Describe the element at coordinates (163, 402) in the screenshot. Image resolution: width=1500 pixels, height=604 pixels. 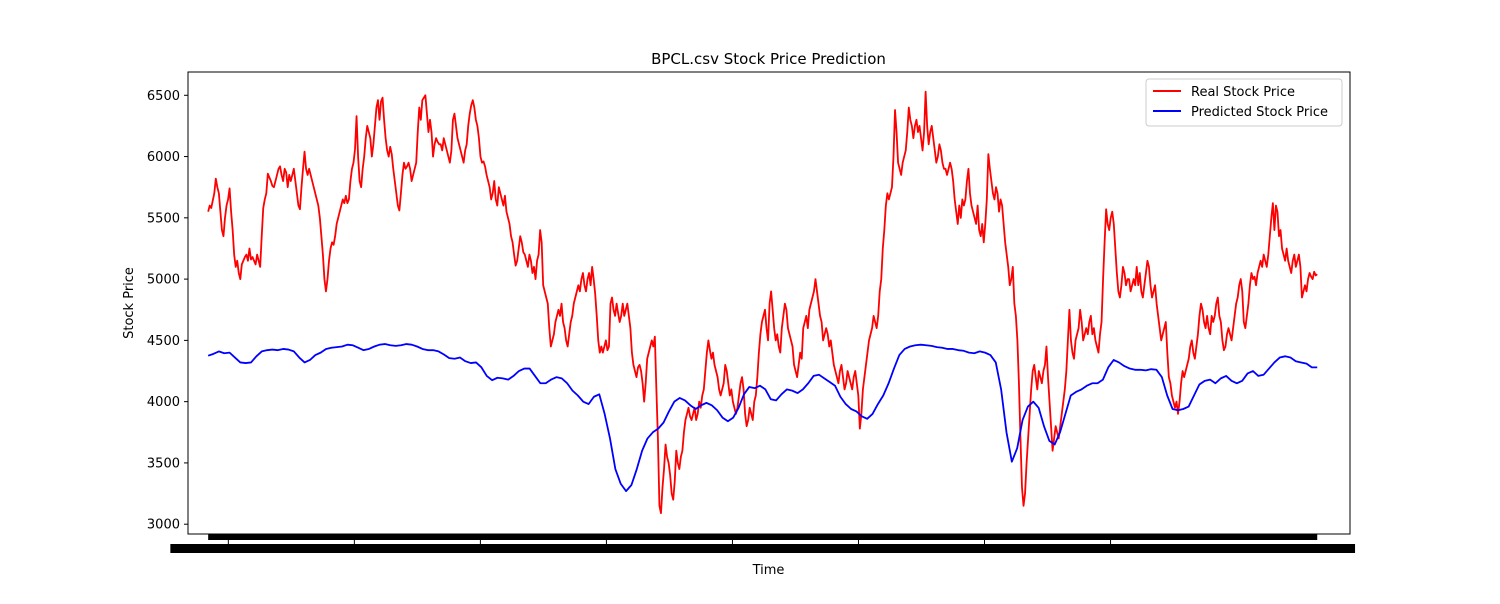
I see `y-tick-label: 4000` at that location.